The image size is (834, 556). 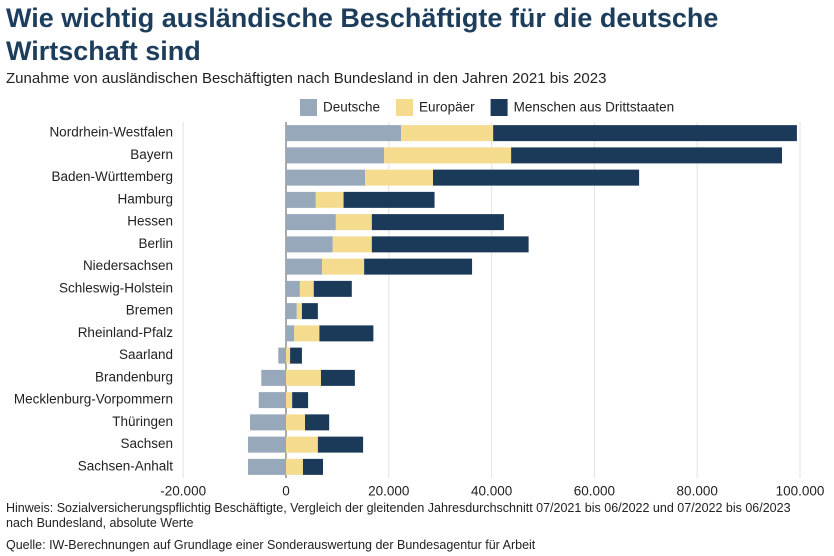 What do you see at coordinates (697, 491) in the screenshot?
I see `x-tick-label: 80.000` at bounding box center [697, 491].